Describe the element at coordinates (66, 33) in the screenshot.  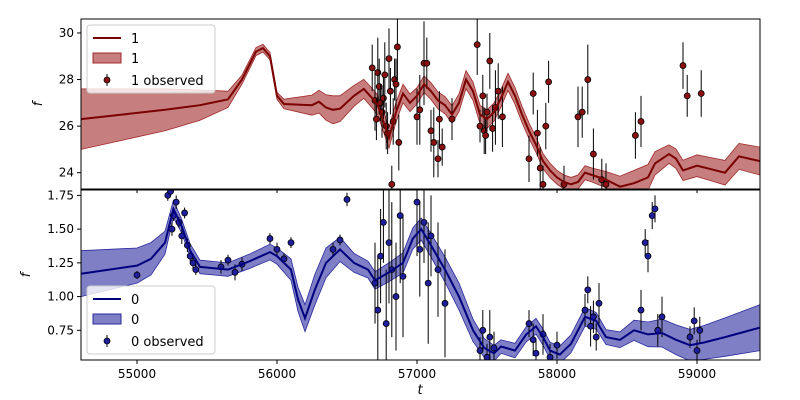
I see `top-y-tick-label-3: 30` at that location.